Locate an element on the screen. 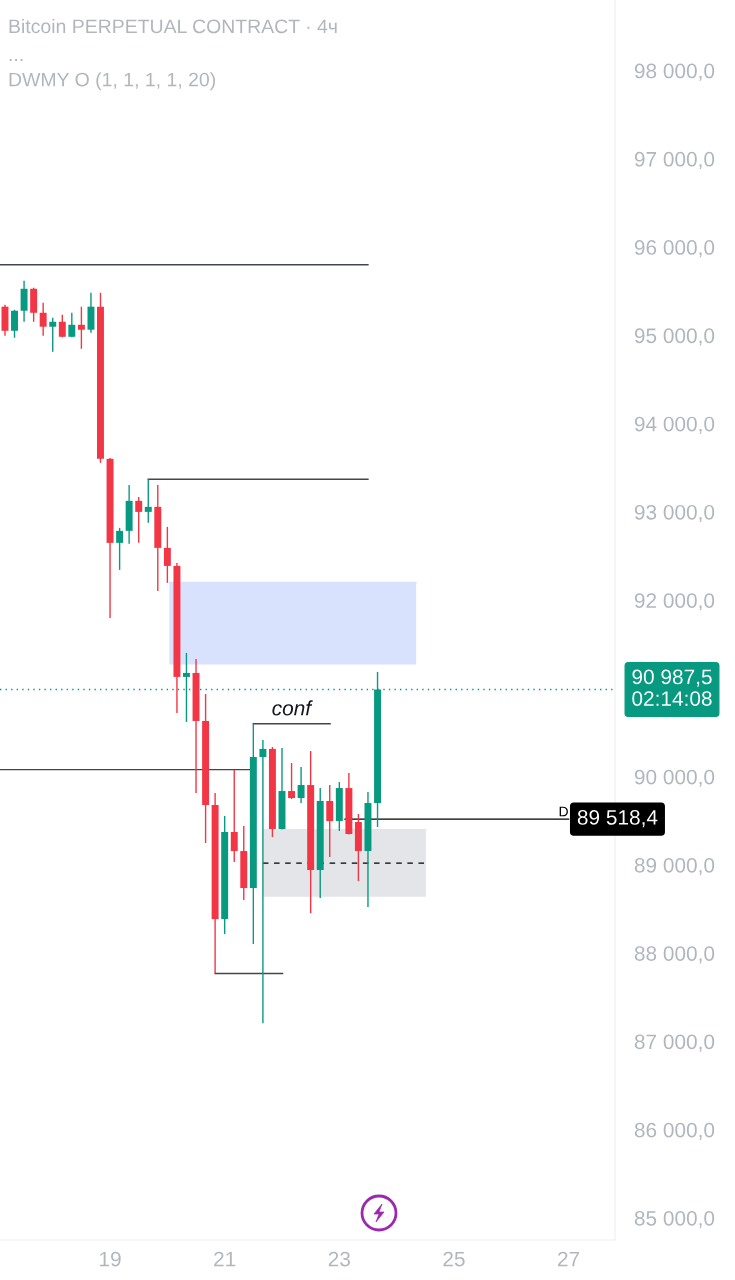  series-label: D is located at coordinates (563, 811).